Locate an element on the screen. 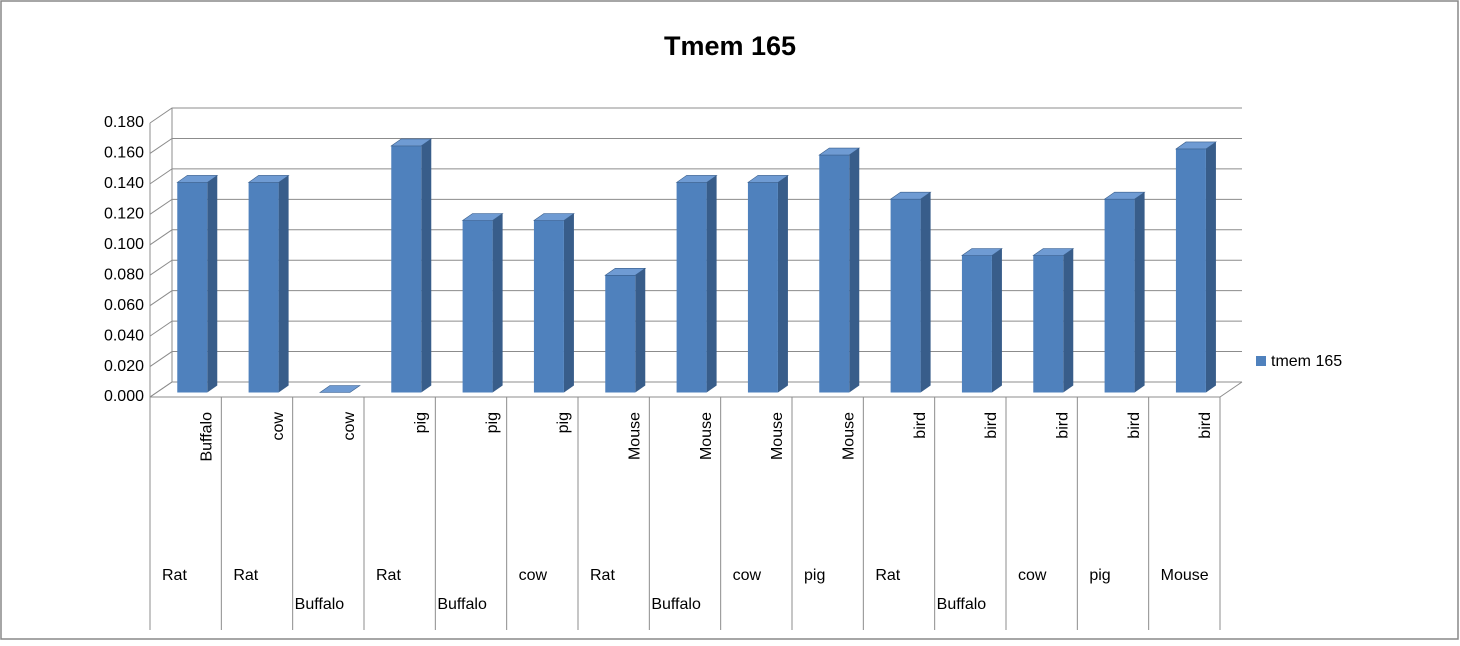  x-tick-label-lower: Mouse is located at coordinates (1185, 575).